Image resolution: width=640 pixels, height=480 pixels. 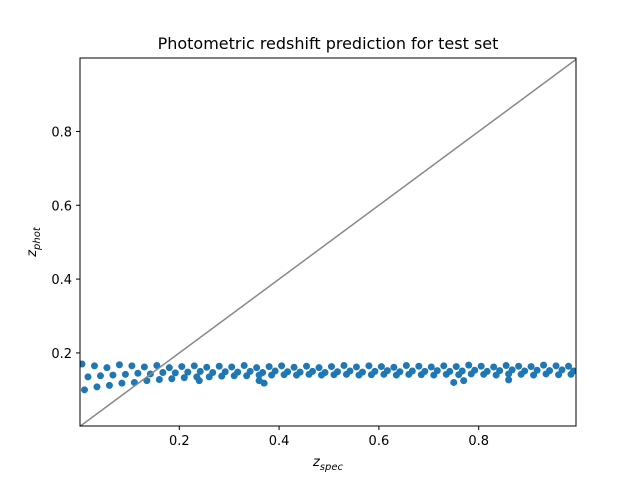 I want to click on y-label-sub: phot, so click(x=37, y=238).